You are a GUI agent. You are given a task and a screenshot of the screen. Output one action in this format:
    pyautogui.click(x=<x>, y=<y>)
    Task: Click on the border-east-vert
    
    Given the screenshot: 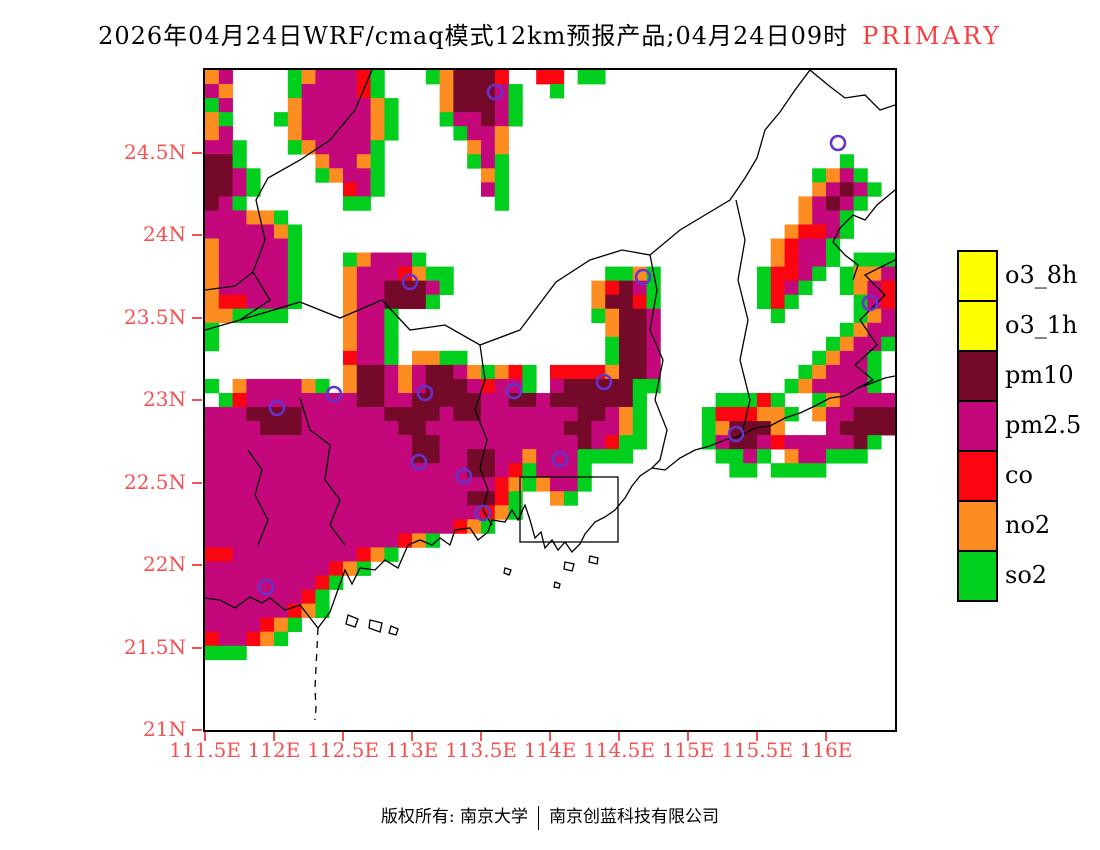 What is the action you would take?
    pyautogui.click(x=743, y=318)
    